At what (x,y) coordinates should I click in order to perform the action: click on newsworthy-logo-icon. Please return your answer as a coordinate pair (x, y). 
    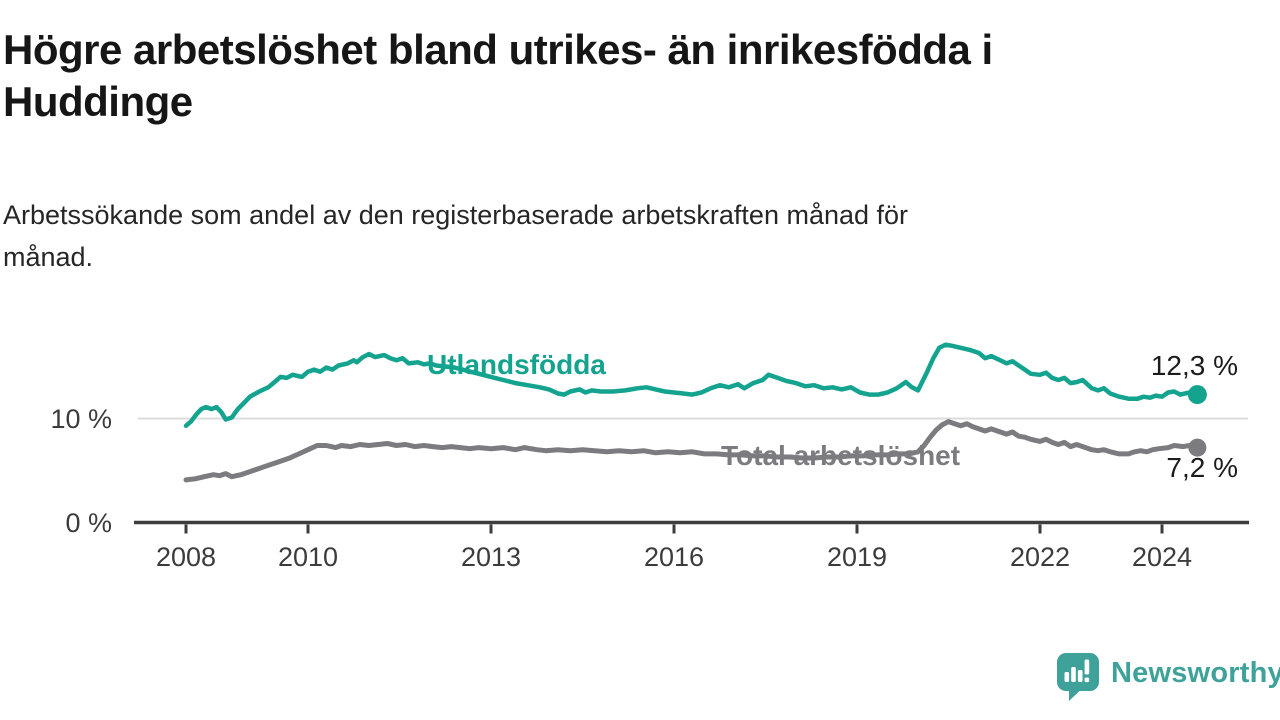
    Looking at the image, I should click on (1078, 677).